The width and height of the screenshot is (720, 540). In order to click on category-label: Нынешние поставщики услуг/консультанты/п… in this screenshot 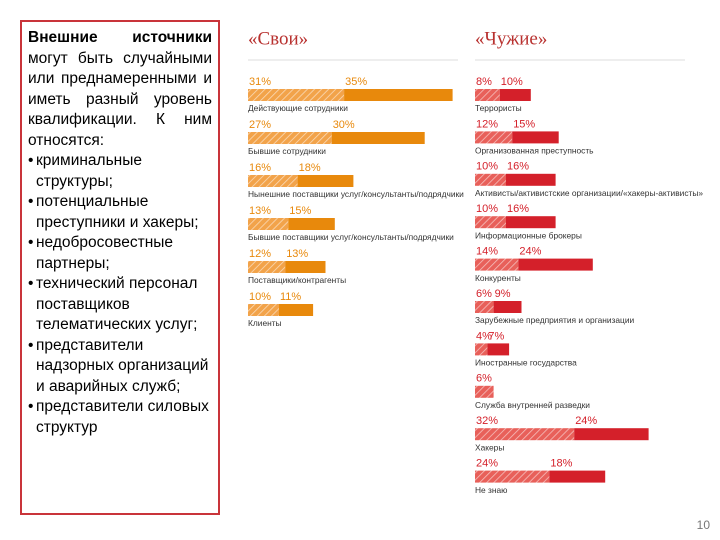, I will do `click(356, 194)`.